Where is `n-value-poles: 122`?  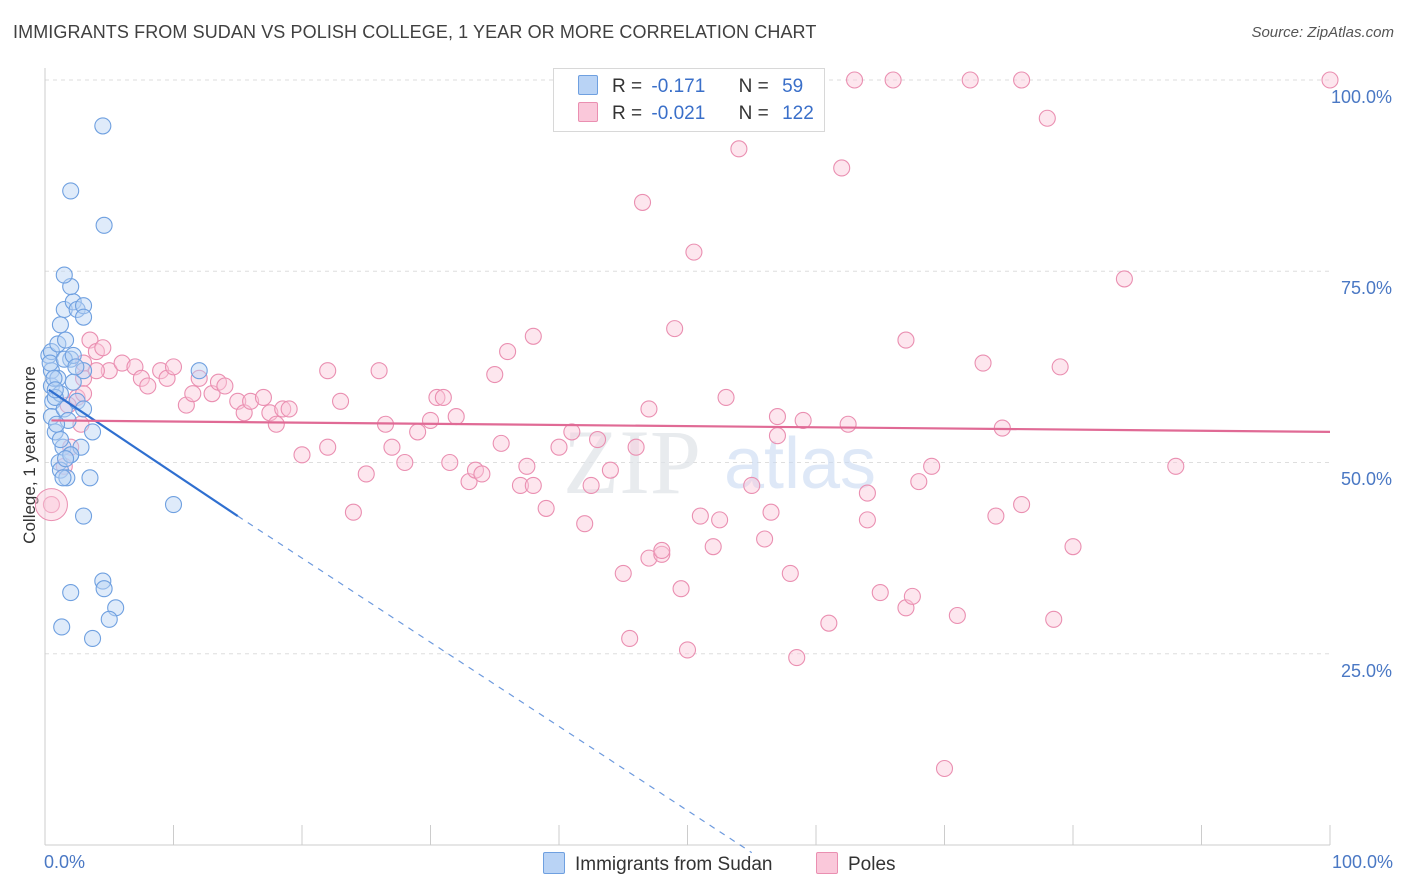
n-value-poles: 122 is located at coordinates (798, 113).